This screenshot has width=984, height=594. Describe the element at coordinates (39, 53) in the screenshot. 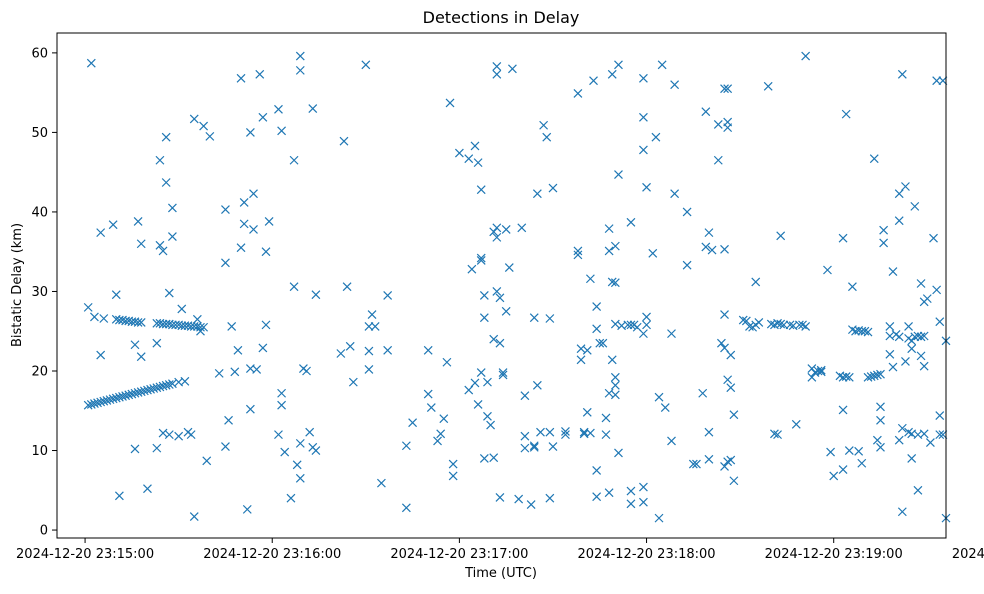

I see `y-tick-label: 60` at that location.